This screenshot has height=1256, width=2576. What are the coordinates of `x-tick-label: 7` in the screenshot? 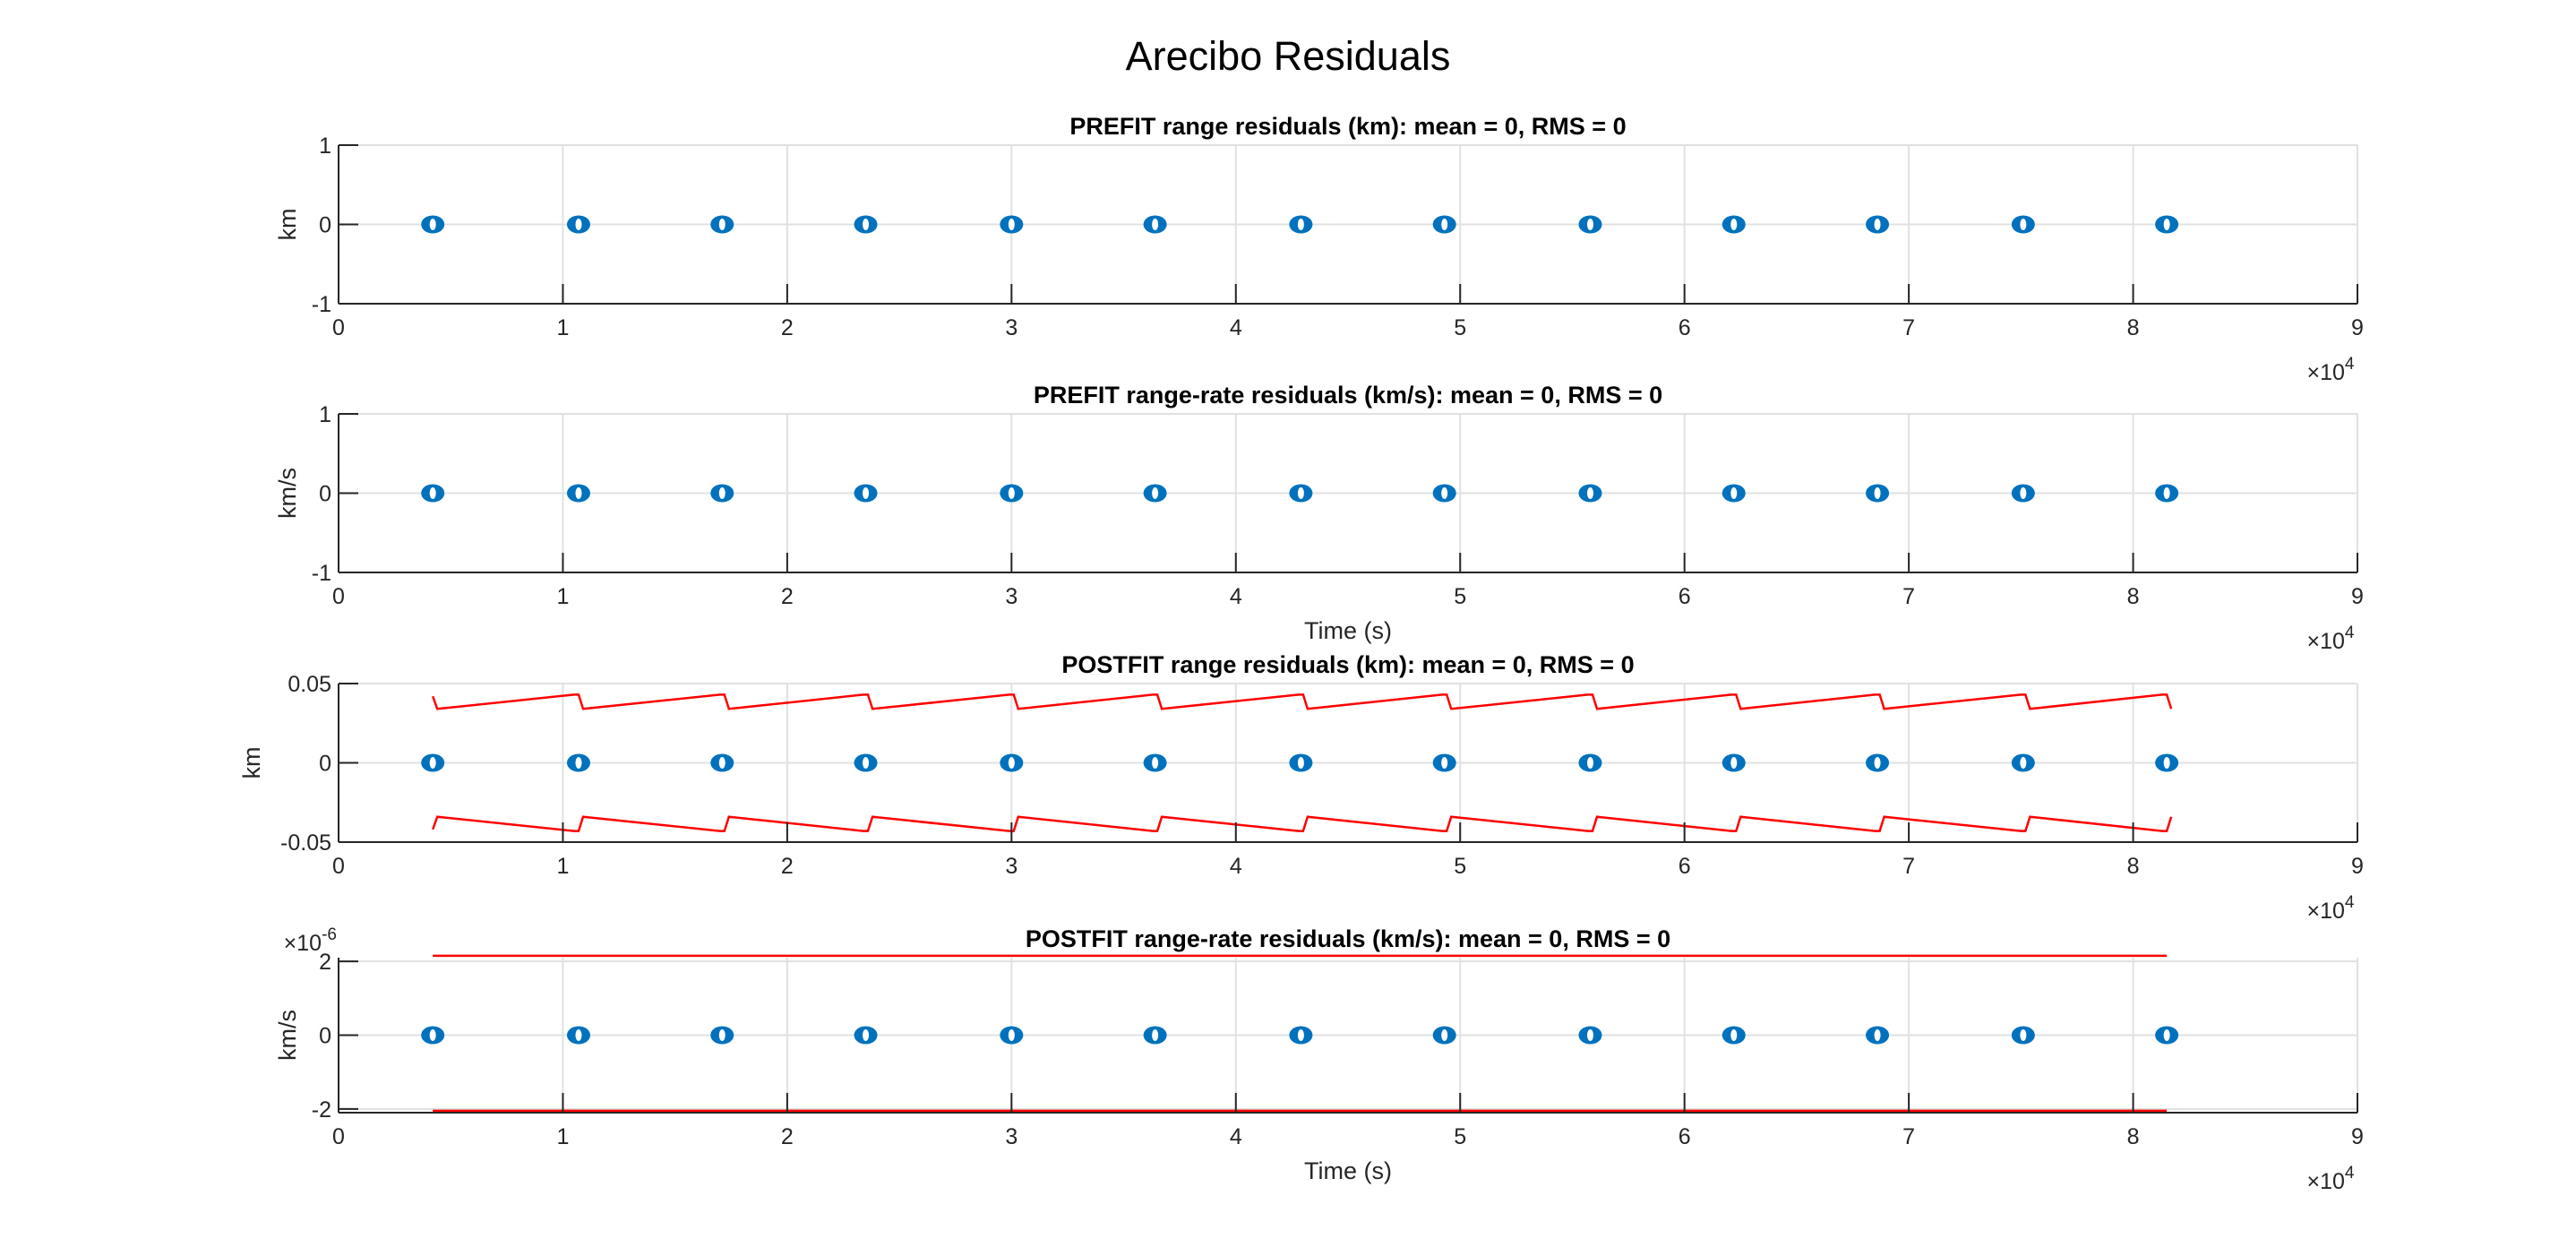 It's located at (1908, 1136).